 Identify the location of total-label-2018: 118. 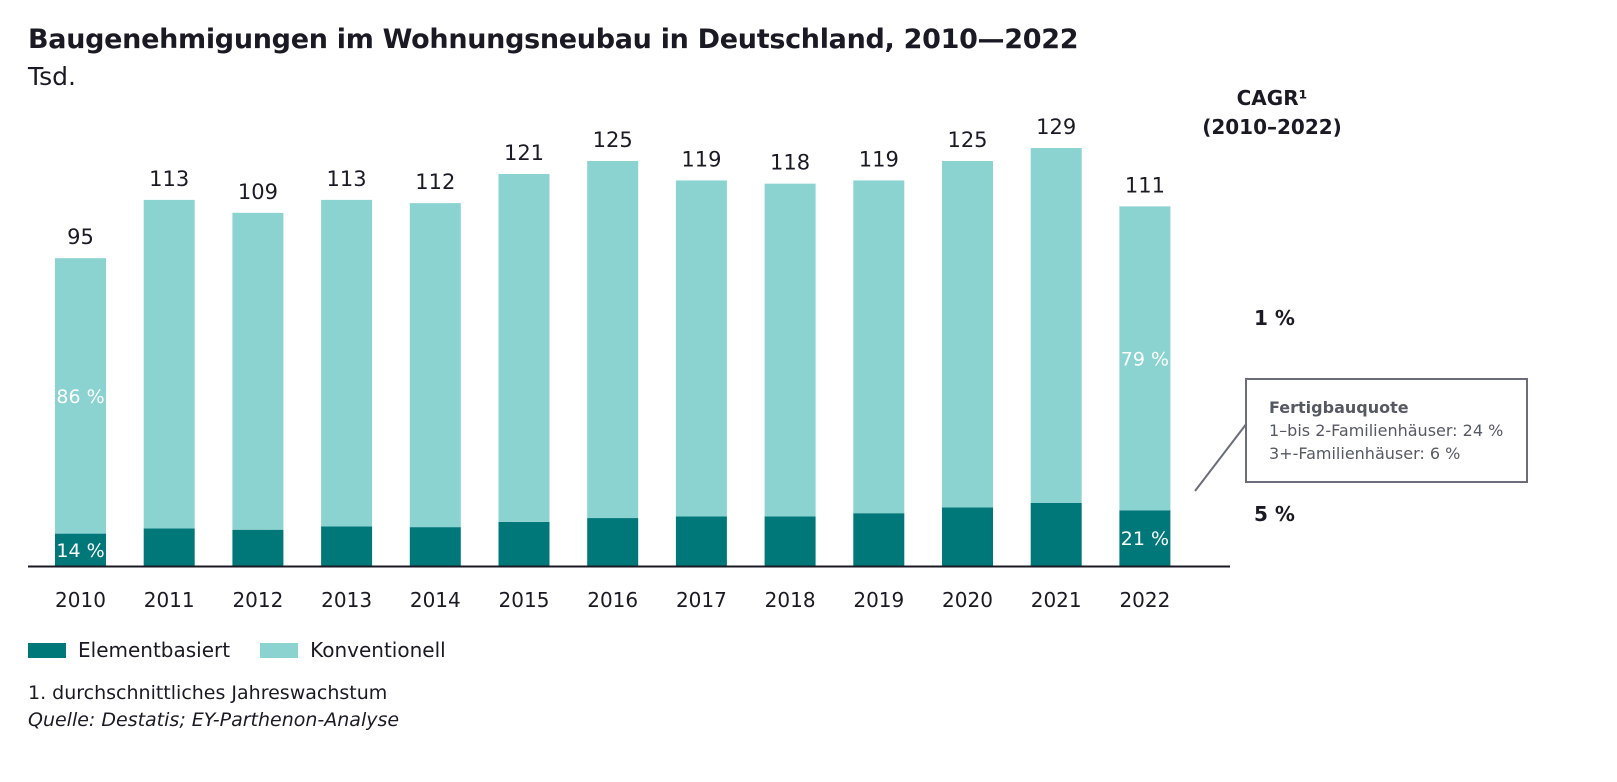
(790, 163).